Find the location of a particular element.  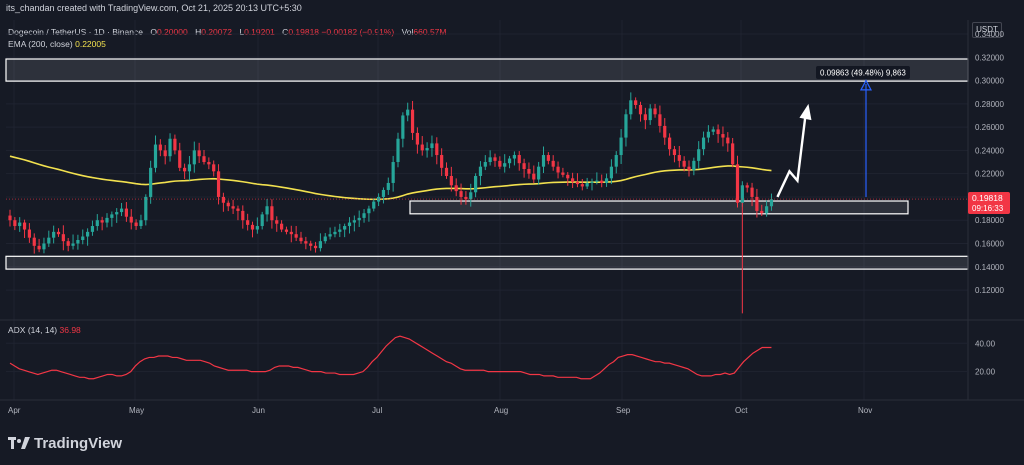

high-value: 0.20072 is located at coordinates (216, 32).